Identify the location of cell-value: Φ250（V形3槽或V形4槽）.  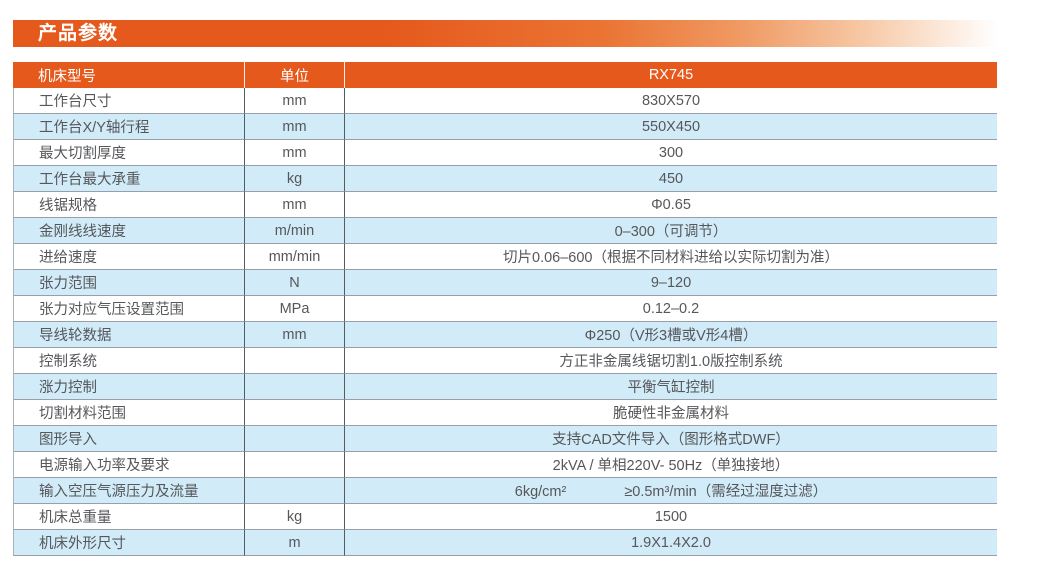
(671, 335).